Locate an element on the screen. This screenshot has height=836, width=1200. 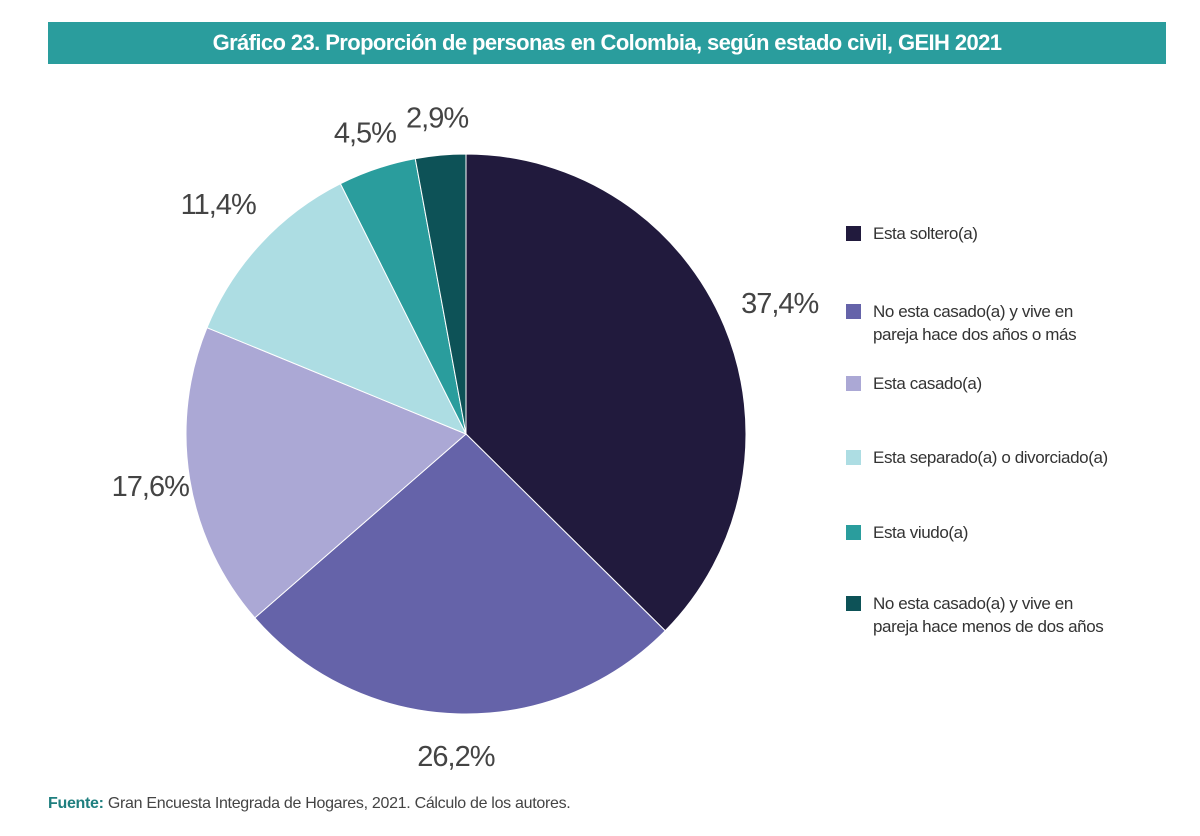
legend-label: Esta separado(a) o divorciado(a) is located at coordinates (990, 457).